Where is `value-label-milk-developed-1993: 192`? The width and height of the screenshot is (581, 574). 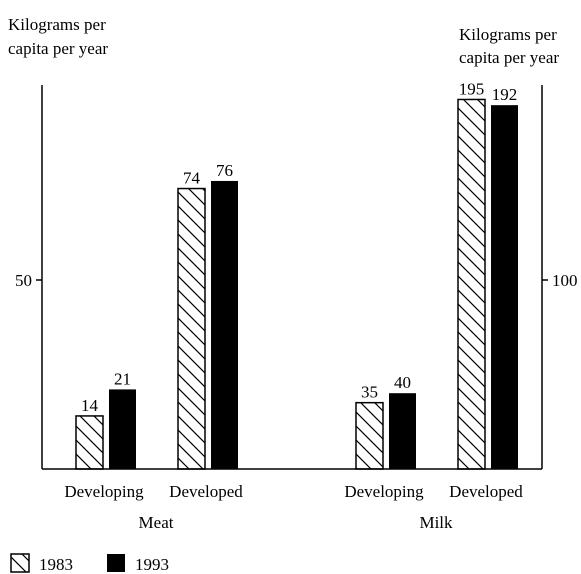 value-label-milk-developed-1993: 192 is located at coordinates (505, 94).